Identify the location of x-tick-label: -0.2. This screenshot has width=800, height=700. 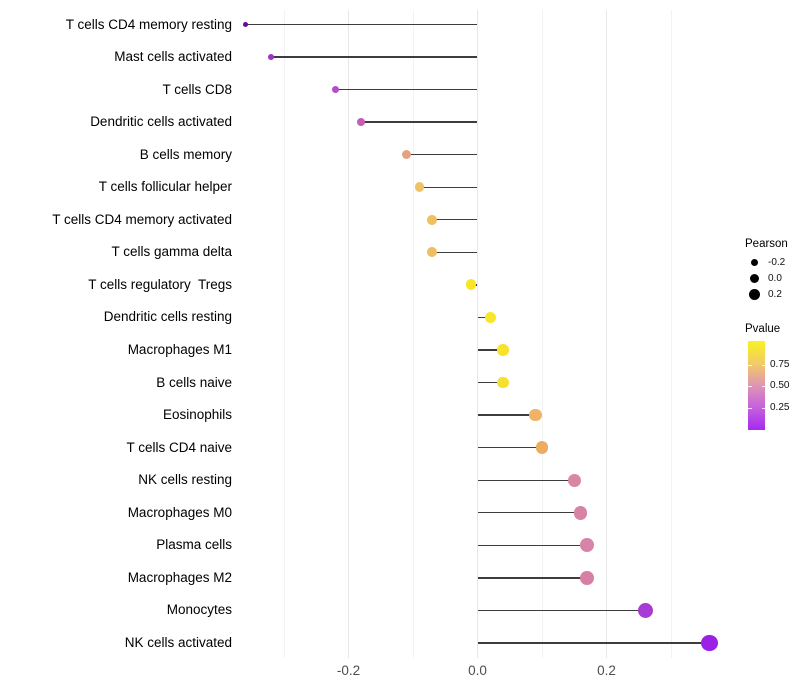
(348, 670).